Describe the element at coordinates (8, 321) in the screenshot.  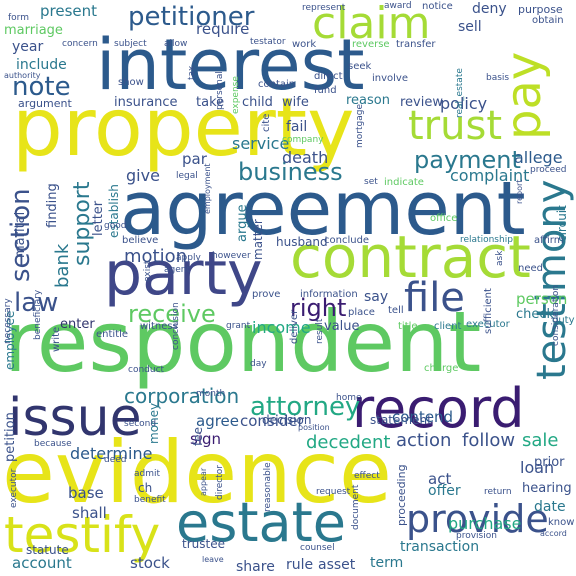
I see `word: necessary` at that location.